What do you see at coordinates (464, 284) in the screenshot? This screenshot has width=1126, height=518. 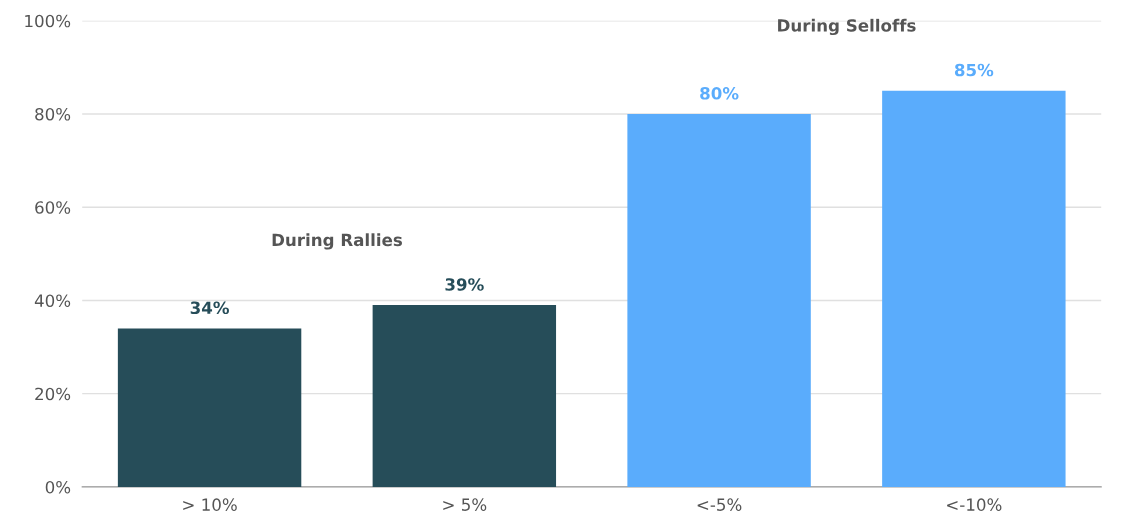 I see `data-label: 39%` at bounding box center [464, 284].